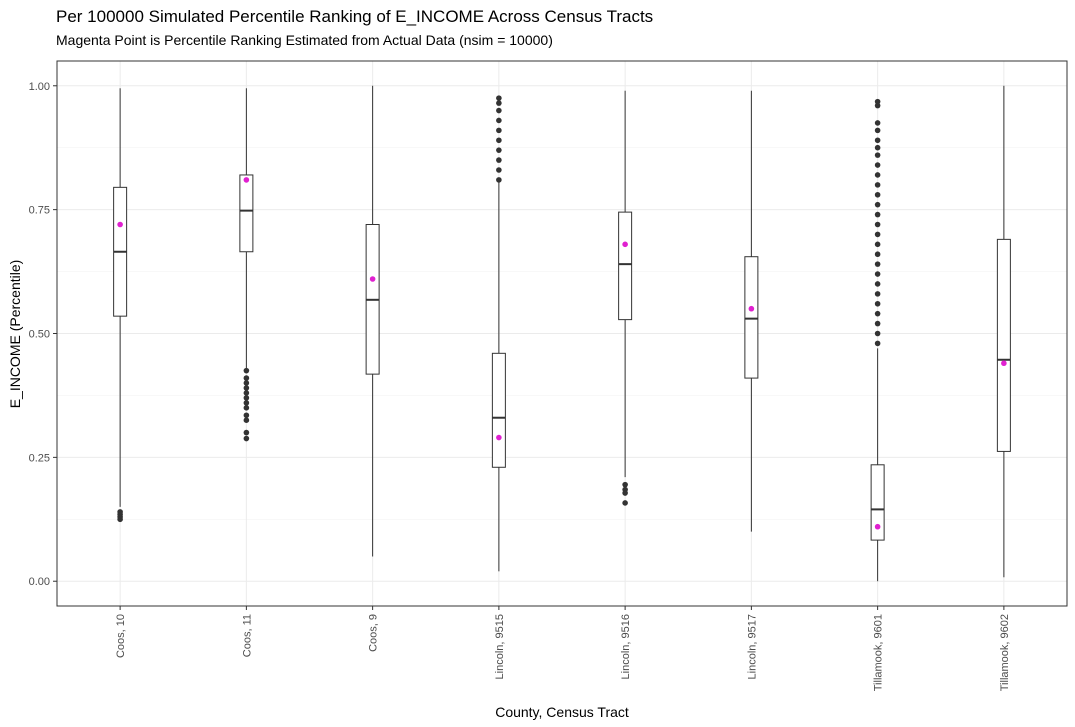 The width and height of the screenshot is (1075, 727). Describe the element at coordinates (39, 335) in the screenshot. I see `y-tick-label: 0.50` at that location.